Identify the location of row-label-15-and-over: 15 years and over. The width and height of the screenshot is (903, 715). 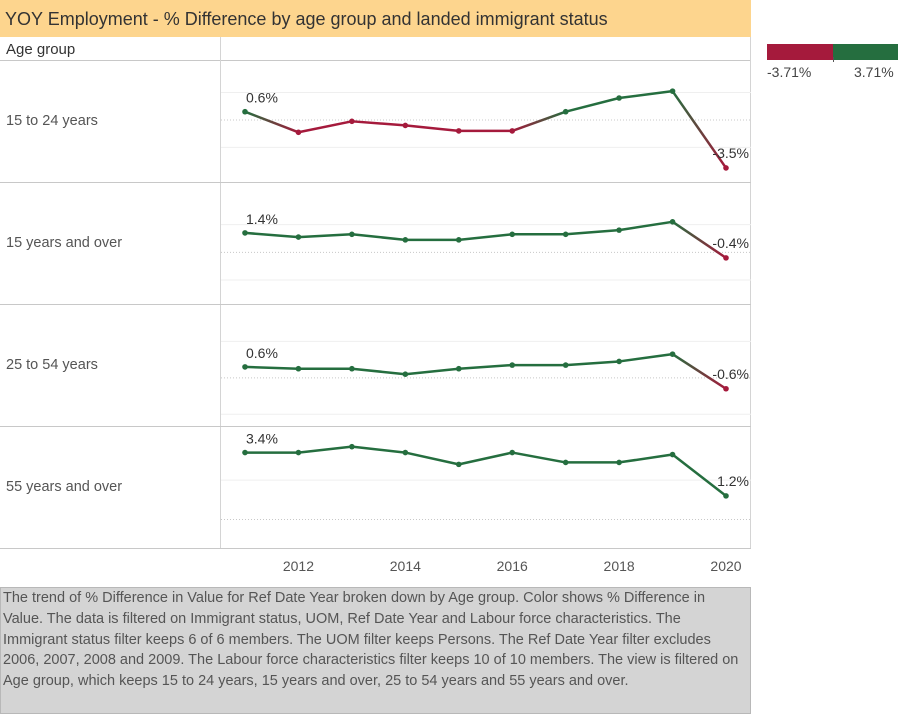
(64, 243).